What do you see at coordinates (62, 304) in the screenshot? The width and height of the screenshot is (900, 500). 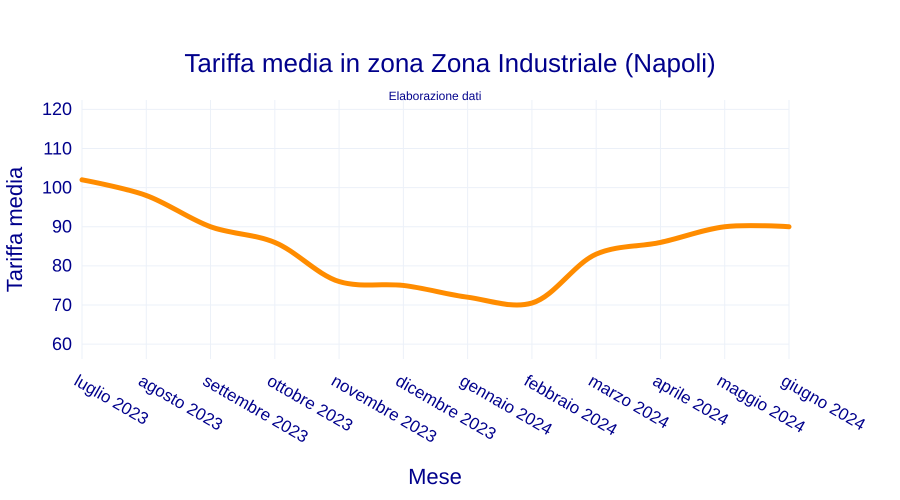 I see `y-tick-label: 70` at bounding box center [62, 304].